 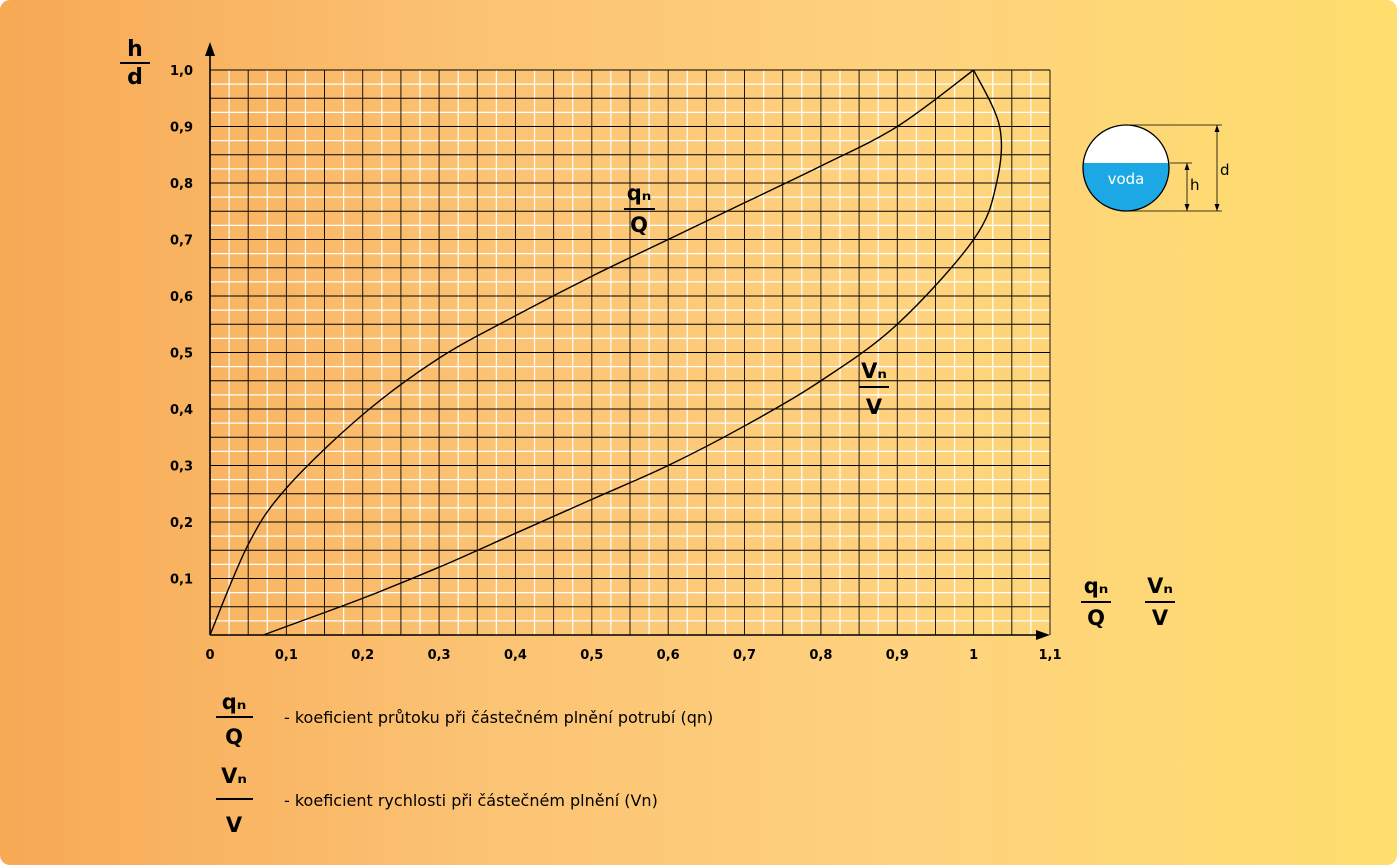 What do you see at coordinates (1160, 618) in the screenshot?
I see `x-axis-label-vn-denominator: V` at bounding box center [1160, 618].